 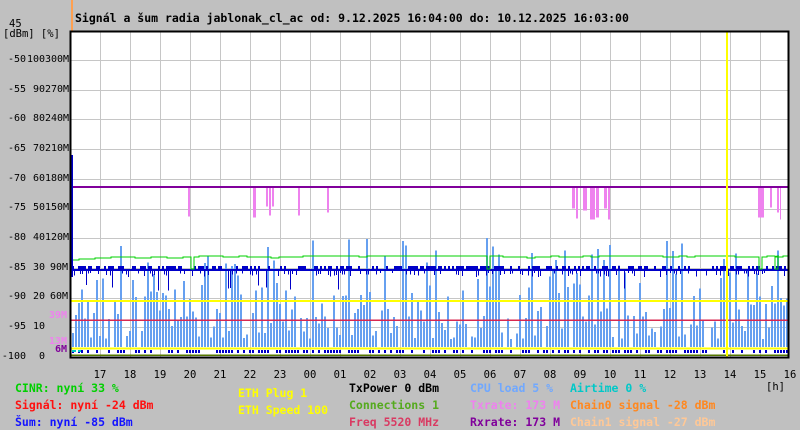 What do you see at coordinates (67, 388) in the screenshot?
I see `legend-item: CINR: nyní 33 %` at bounding box center [67, 388].